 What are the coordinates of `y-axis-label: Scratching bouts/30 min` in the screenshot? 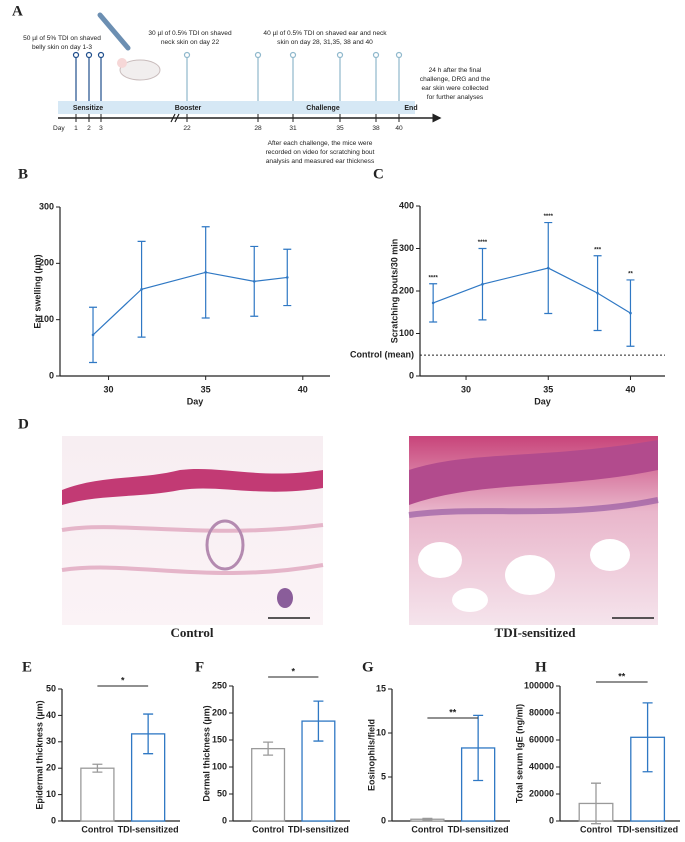 It's located at (394, 291).